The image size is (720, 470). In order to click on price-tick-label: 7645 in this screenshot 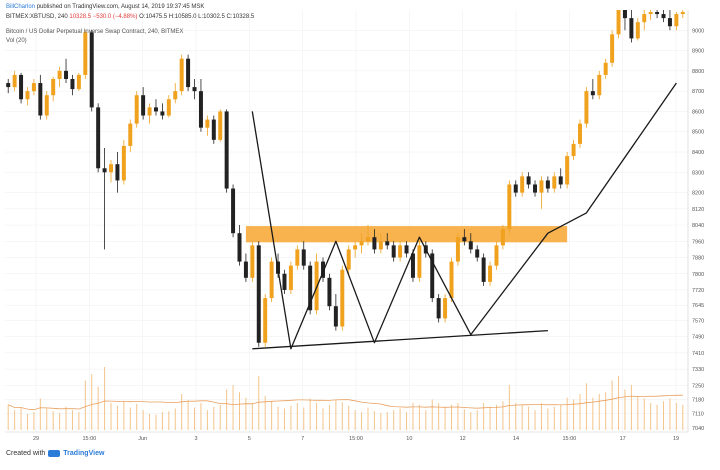, I will do `click(698, 306)`.